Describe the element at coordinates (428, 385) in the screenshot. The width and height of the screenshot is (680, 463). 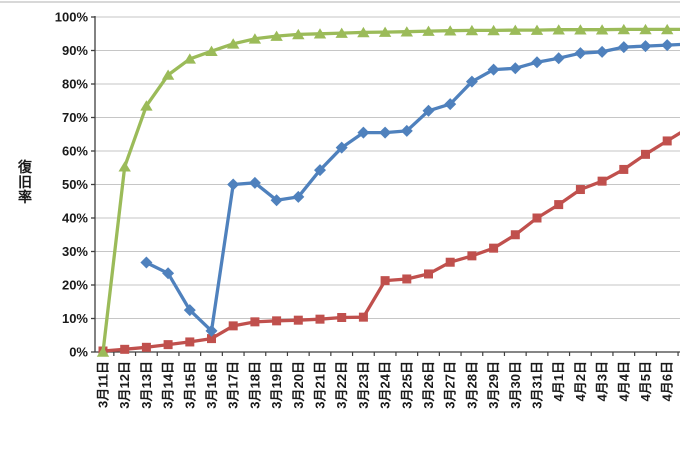
I see `x-axis-tick-label: 3月26日` at that location.